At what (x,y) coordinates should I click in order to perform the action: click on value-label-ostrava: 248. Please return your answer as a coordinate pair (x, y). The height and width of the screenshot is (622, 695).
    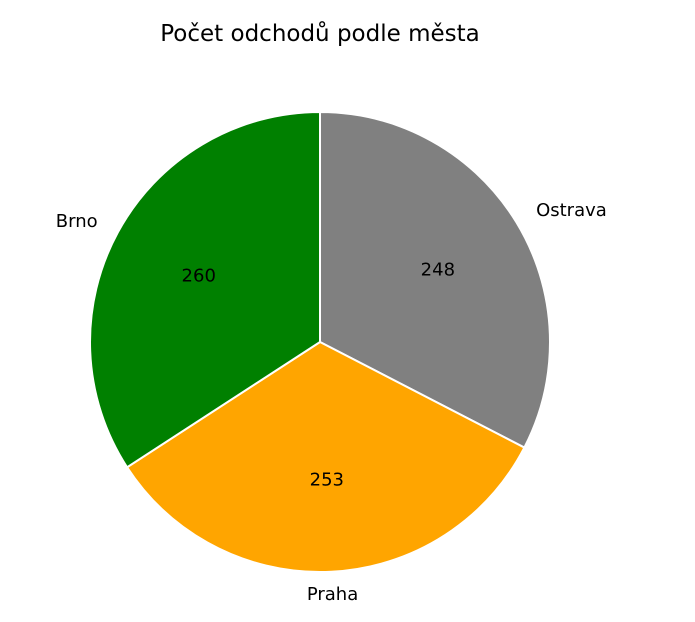
    Looking at the image, I should click on (438, 270).